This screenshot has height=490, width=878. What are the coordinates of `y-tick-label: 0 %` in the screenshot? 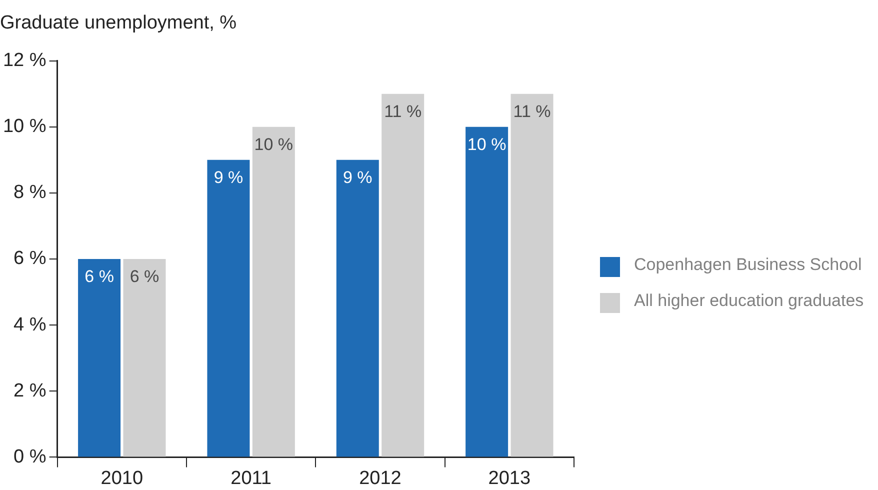 It's located at (30, 457).